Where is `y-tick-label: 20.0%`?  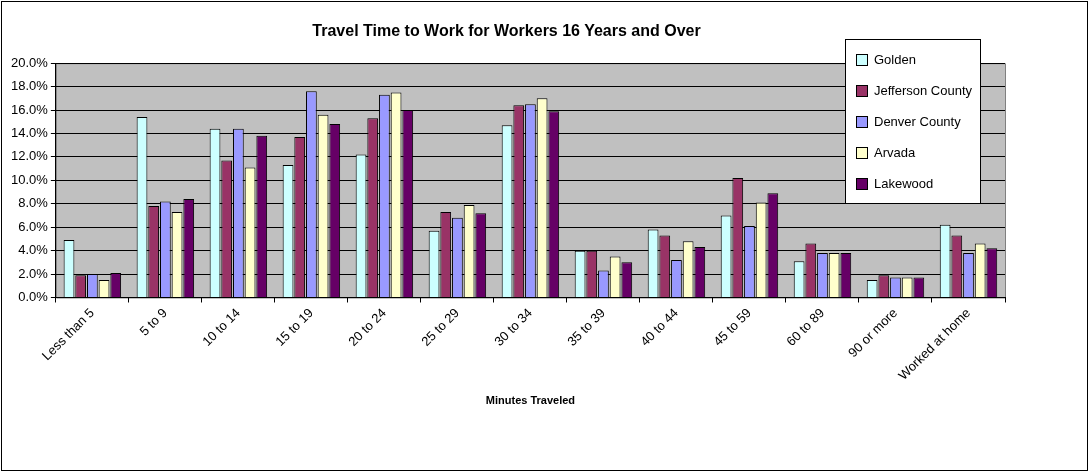 y-tick-label: 20.0% is located at coordinates (29, 62).